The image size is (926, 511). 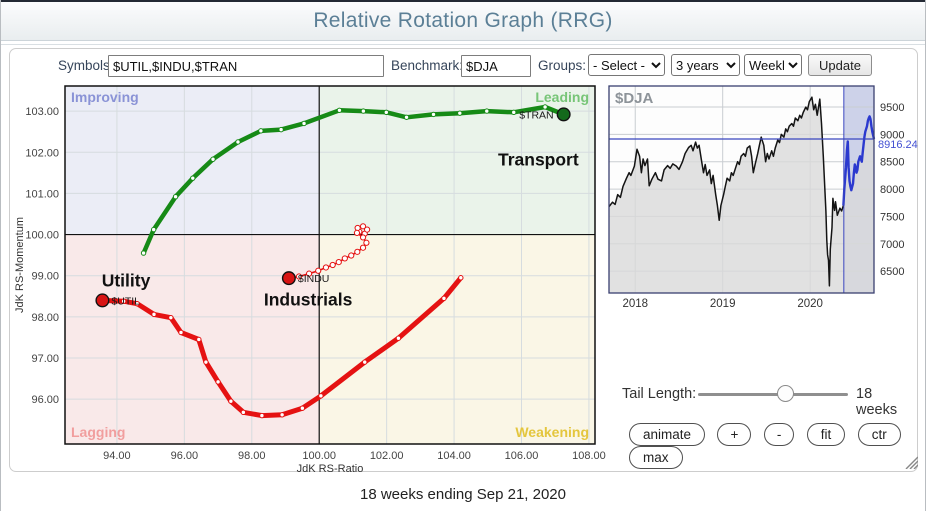 What do you see at coordinates (427, 65) in the screenshot?
I see `benchmark-label: Benchmark:` at bounding box center [427, 65].